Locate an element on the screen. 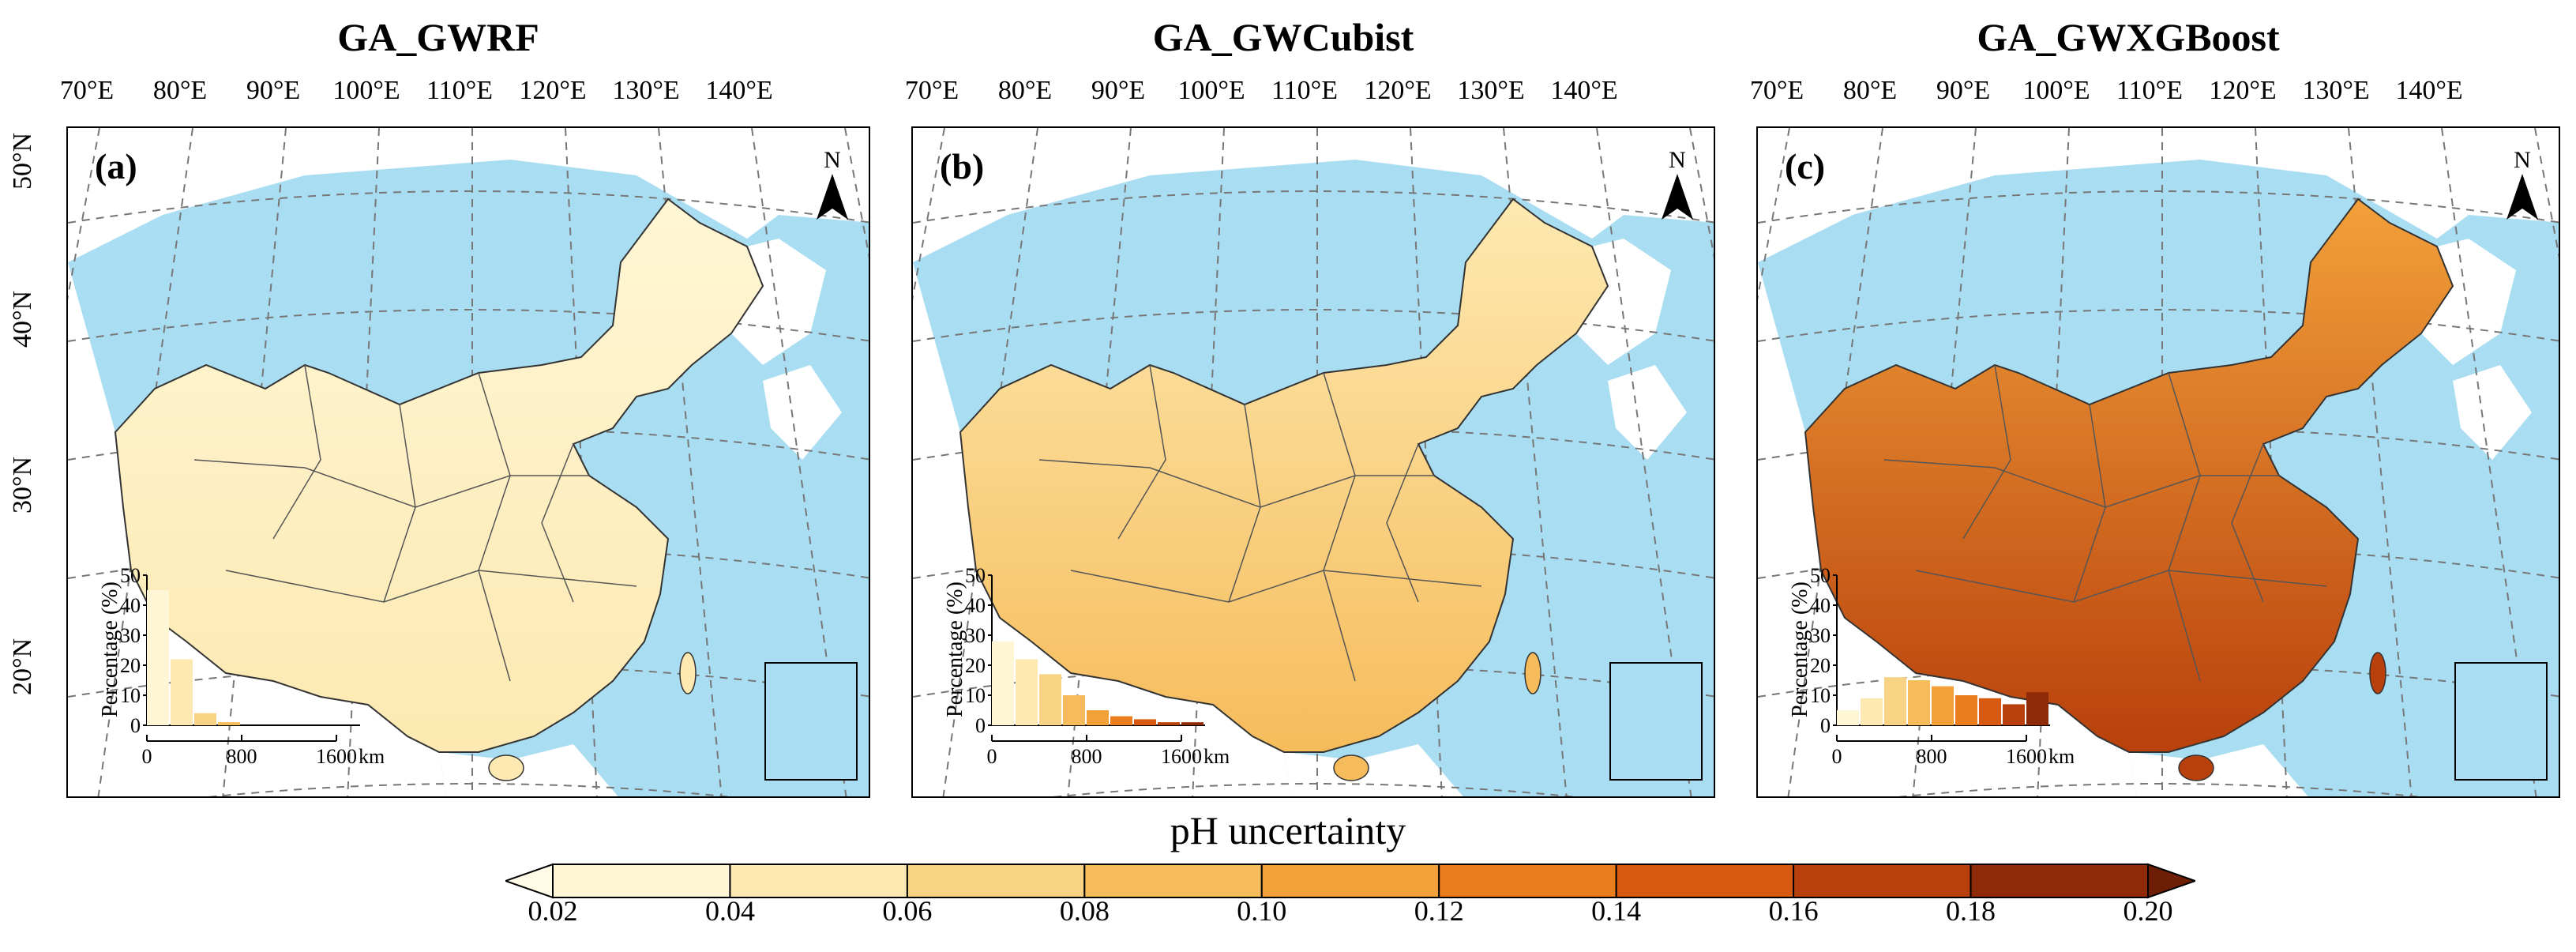 Image resolution: width=2576 pixels, height=952 pixels. hist-ytick: 0 is located at coordinates (1825, 725).